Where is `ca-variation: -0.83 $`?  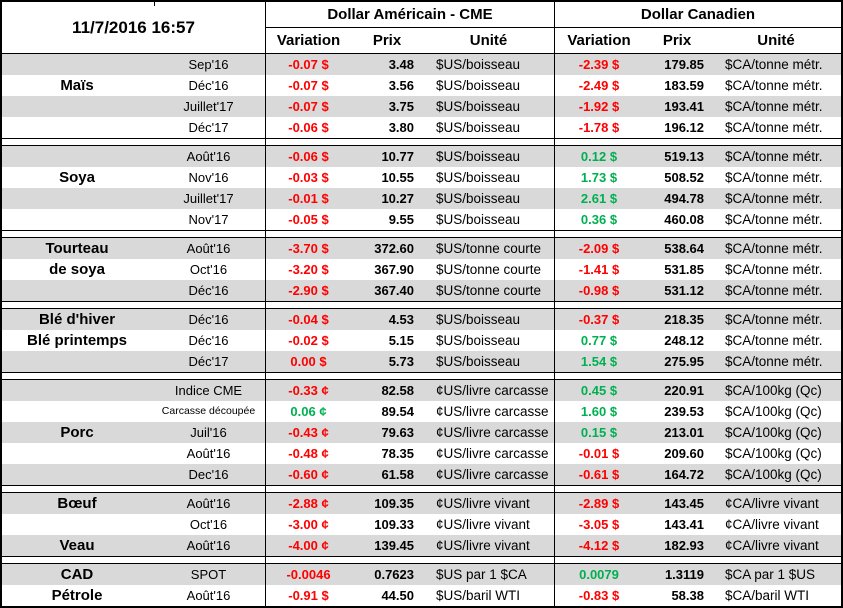
ca-variation: -0.83 $ is located at coordinates (599, 595).